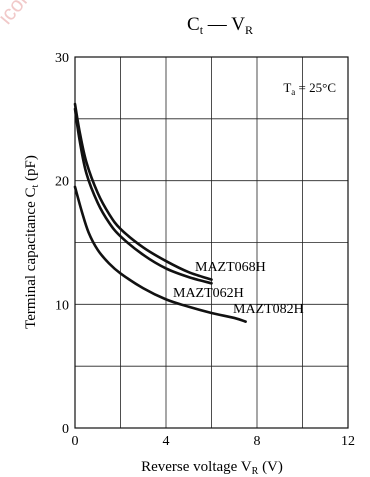 Image resolution: width=370 pixels, height=477 pixels. I want to click on series-label-mazt082h: MAZT082H, so click(268, 309).